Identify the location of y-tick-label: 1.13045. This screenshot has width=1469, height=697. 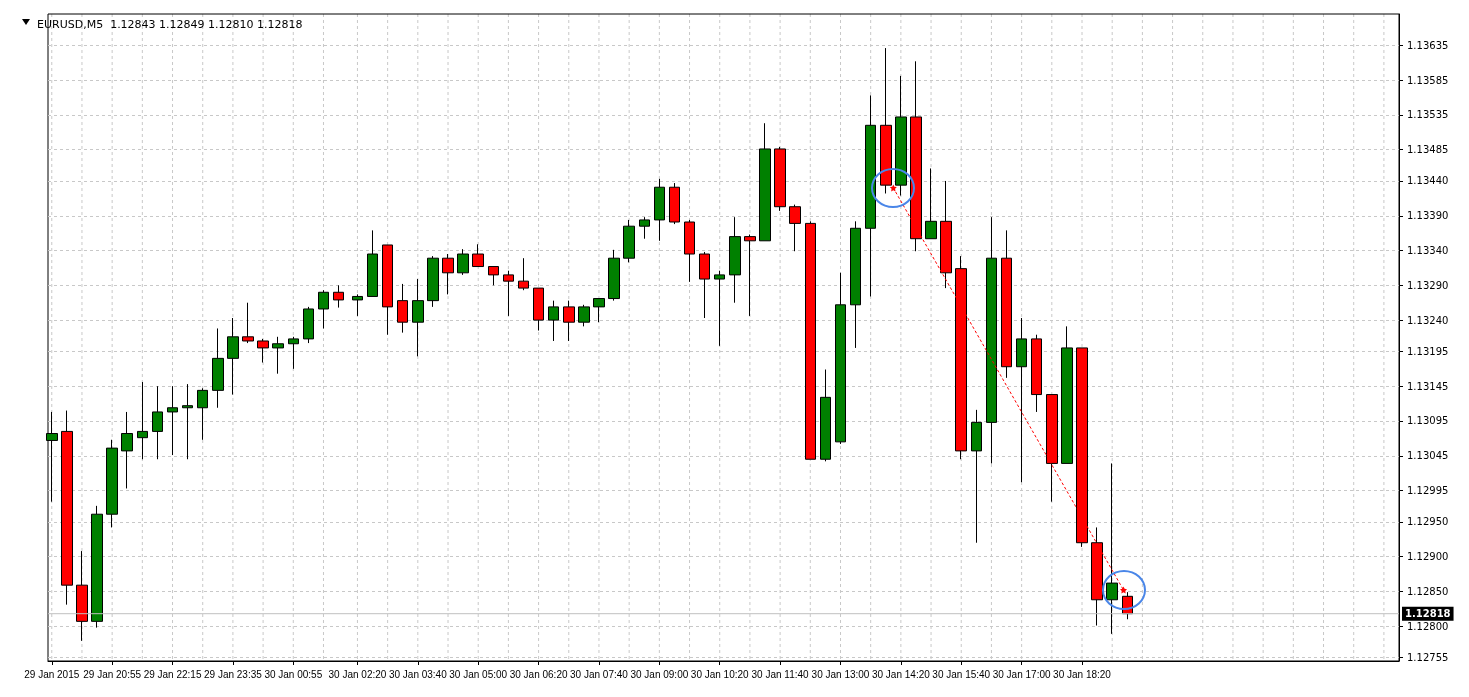
(1428, 456).